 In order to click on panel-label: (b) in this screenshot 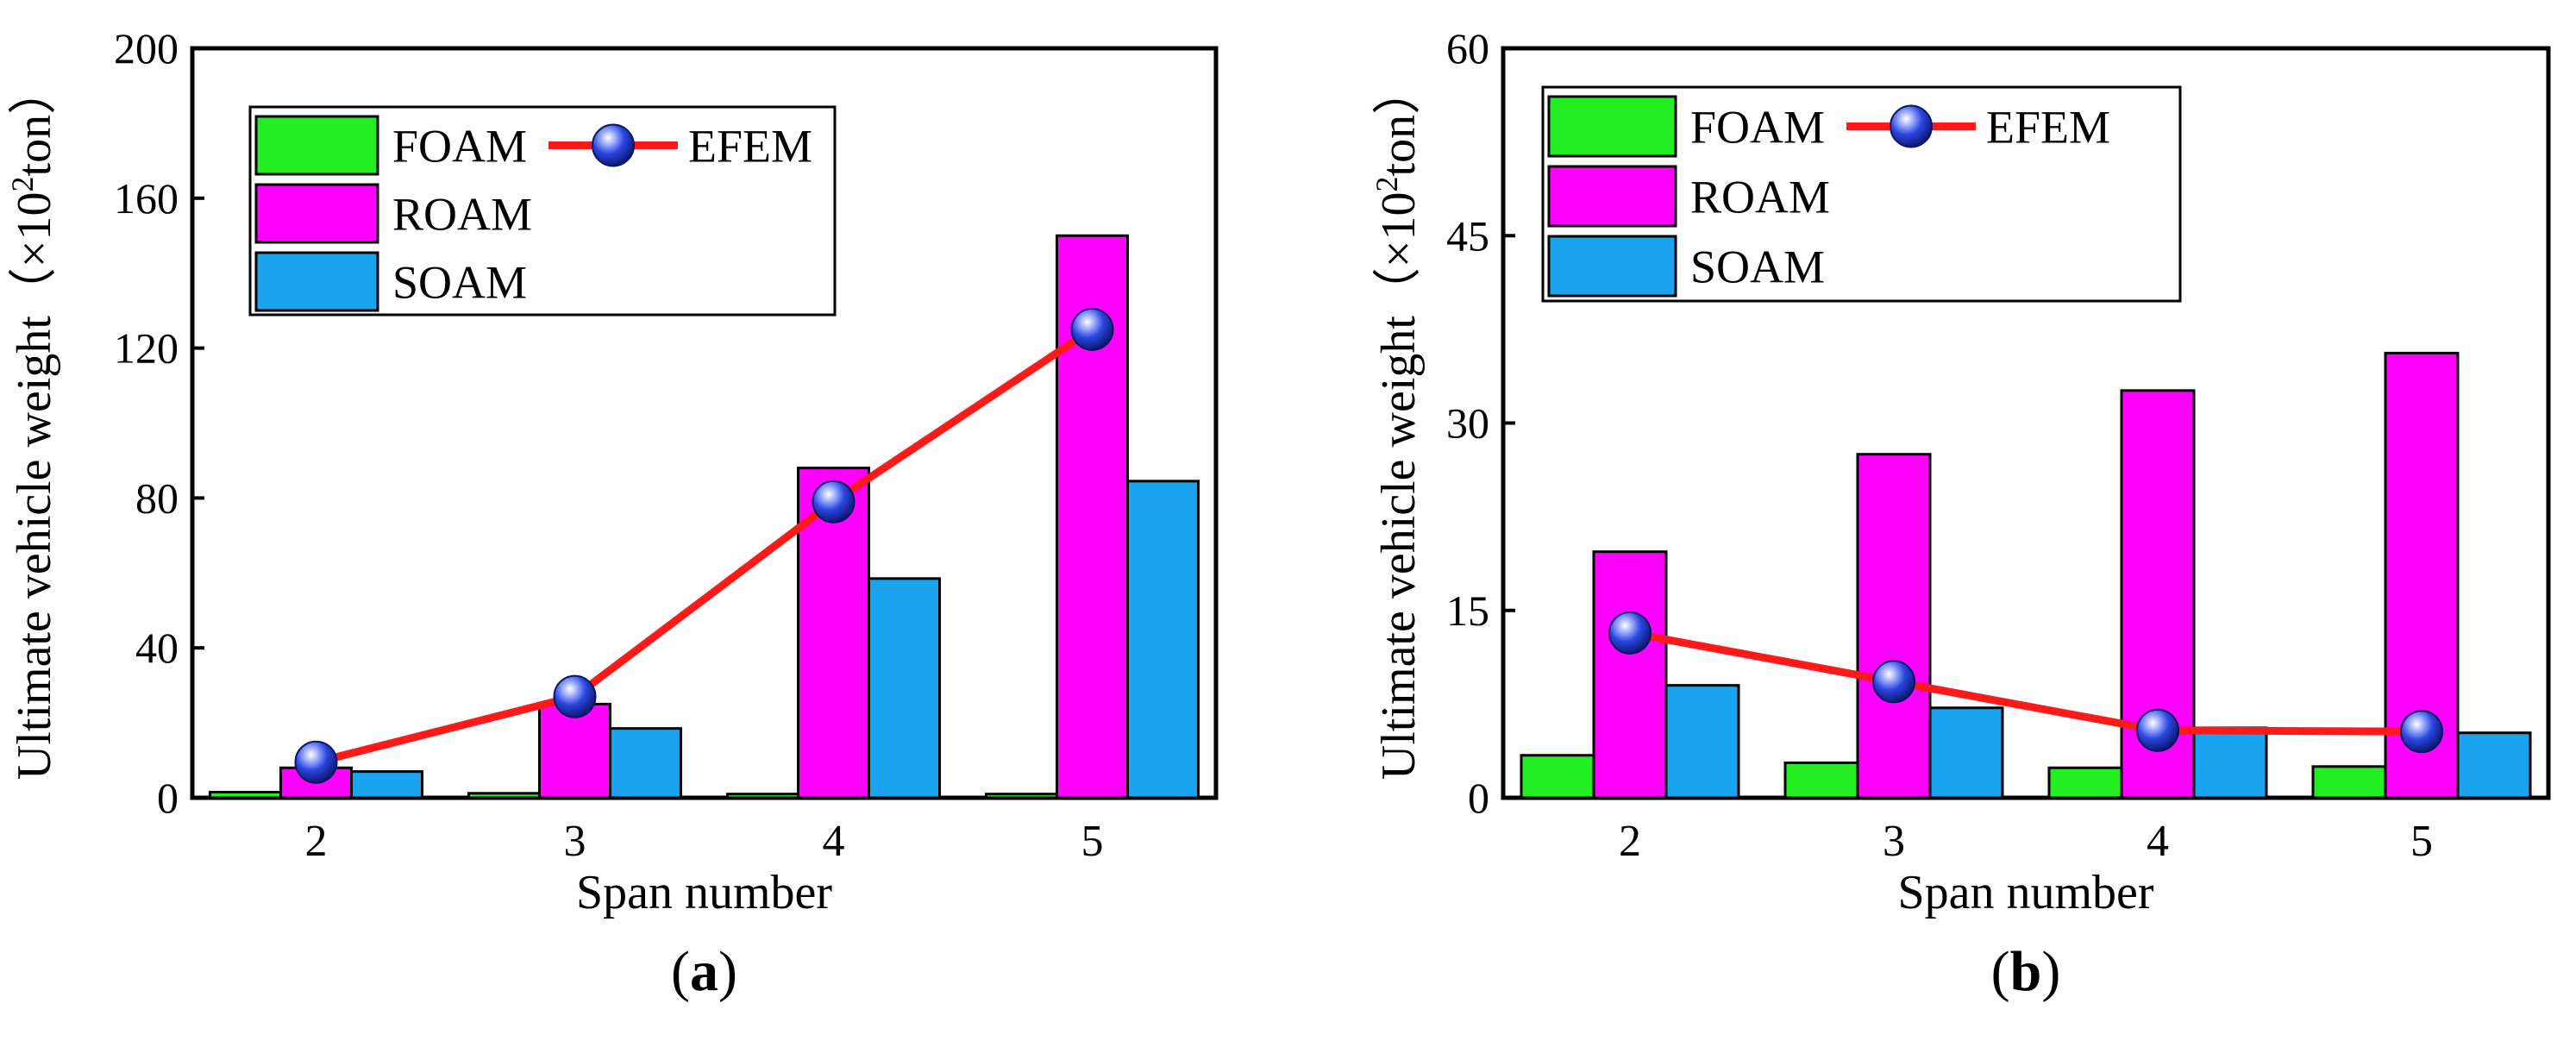, I will do `click(2026, 972)`.